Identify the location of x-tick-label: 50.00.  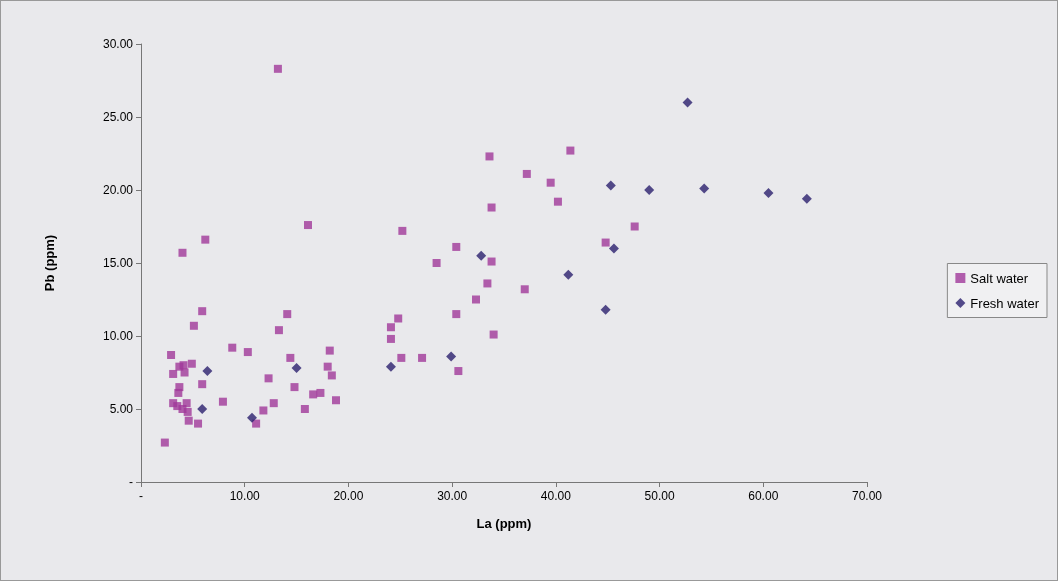
(659, 496).